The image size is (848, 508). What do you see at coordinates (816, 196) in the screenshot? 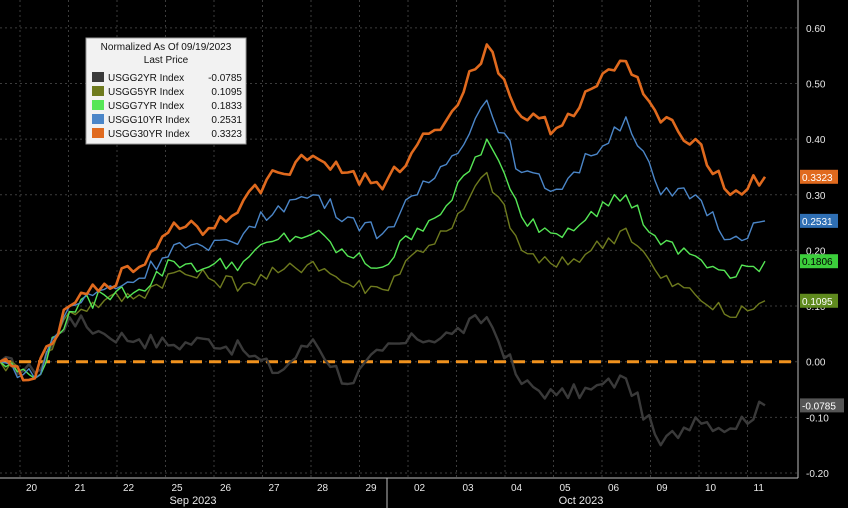
I see `y-tick-label: 0.30` at bounding box center [816, 196].